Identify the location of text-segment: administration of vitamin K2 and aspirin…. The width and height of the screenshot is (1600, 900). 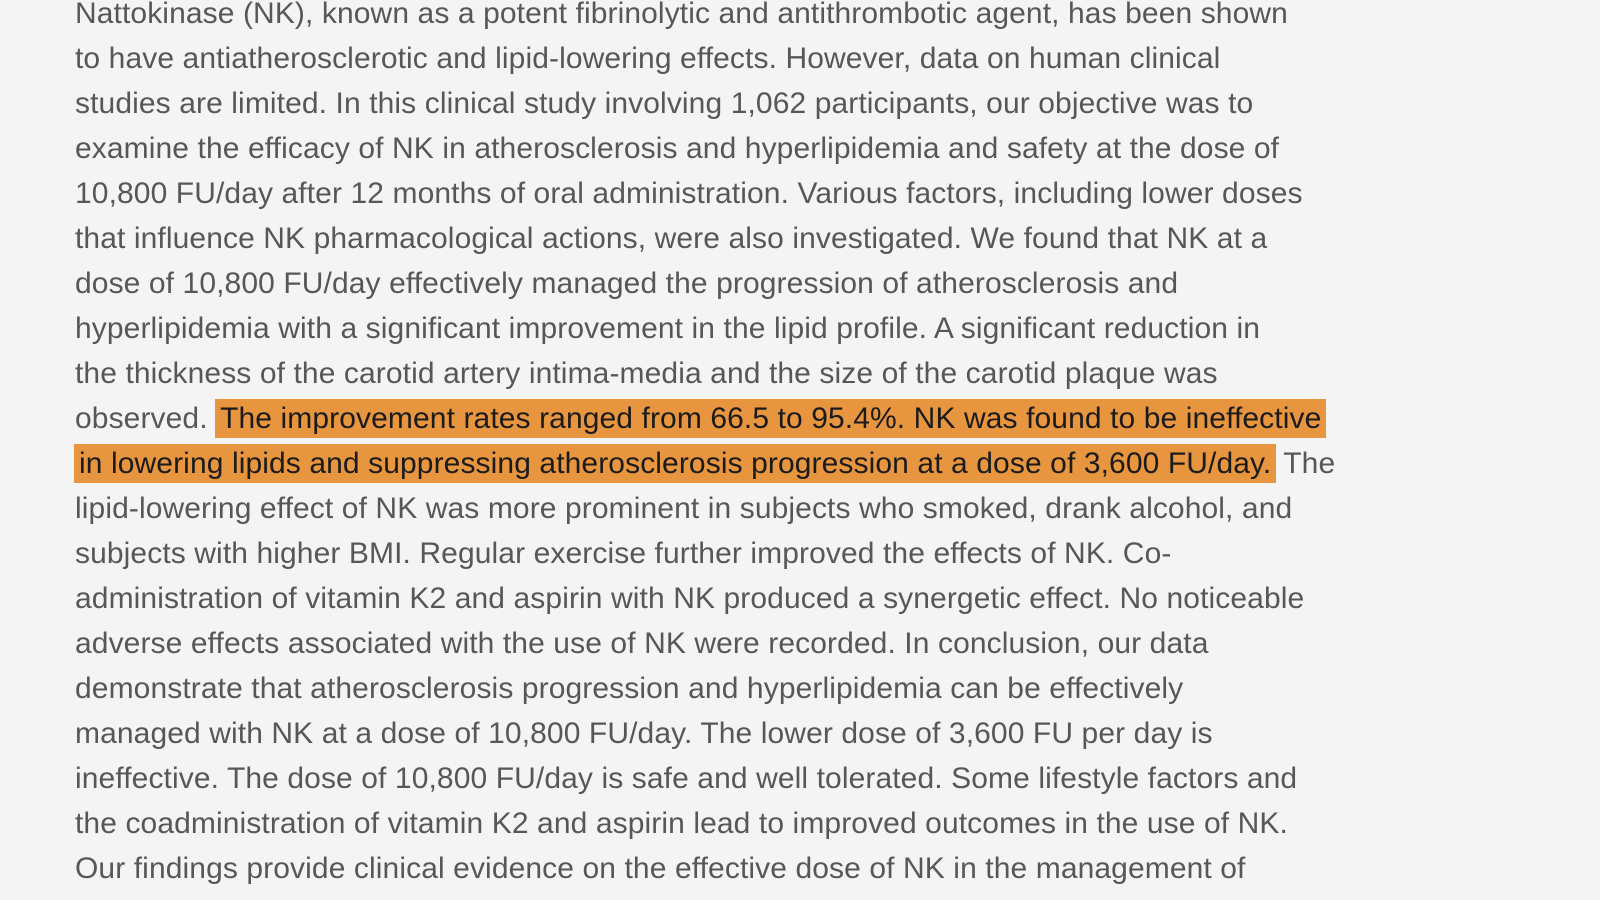
(690, 598).